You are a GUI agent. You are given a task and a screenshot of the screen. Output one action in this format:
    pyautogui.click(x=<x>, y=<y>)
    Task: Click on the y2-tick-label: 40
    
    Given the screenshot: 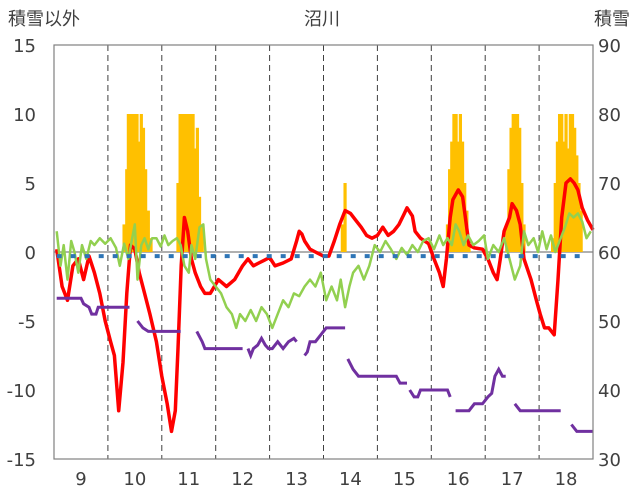 What is the action you would take?
    pyautogui.click(x=609, y=391)
    